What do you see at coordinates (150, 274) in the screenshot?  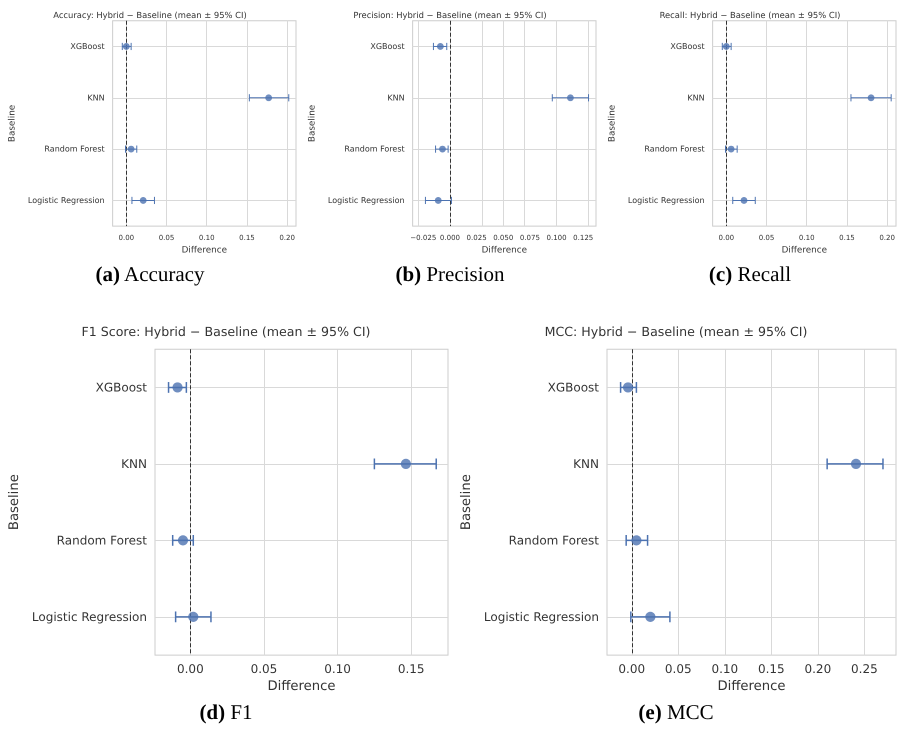 I see `text: (a) Accuracy` at bounding box center [150, 274].